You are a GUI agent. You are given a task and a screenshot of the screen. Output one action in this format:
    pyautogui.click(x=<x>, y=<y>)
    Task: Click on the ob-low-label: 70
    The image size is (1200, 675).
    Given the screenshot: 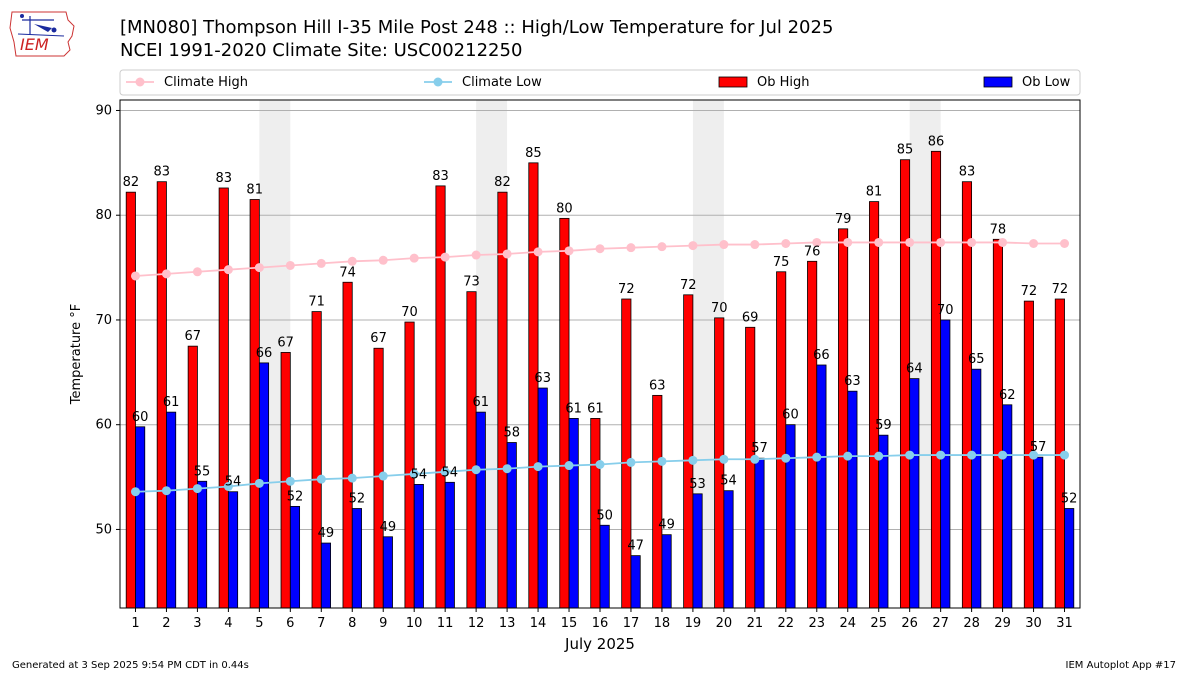 What is the action you would take?
    pyautogui.click(x=945, y=310)
    